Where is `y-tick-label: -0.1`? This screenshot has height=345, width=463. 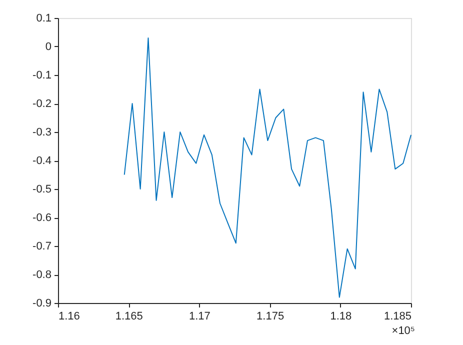
y-tick-label: -0.1 is located at coordinates (42, 76).